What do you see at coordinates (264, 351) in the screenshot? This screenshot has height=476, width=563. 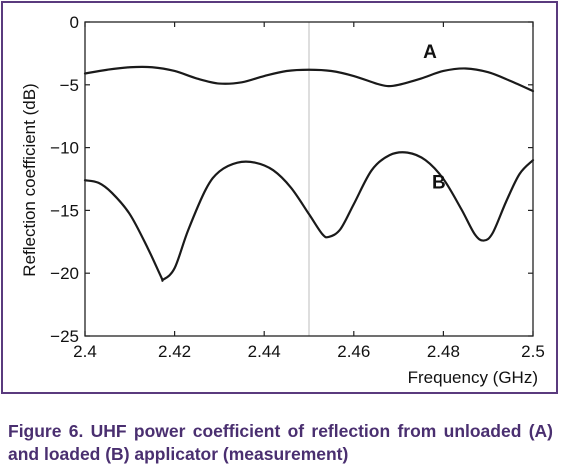 I see `x-tick-label: 2.44` at bounding box center [264, 351].